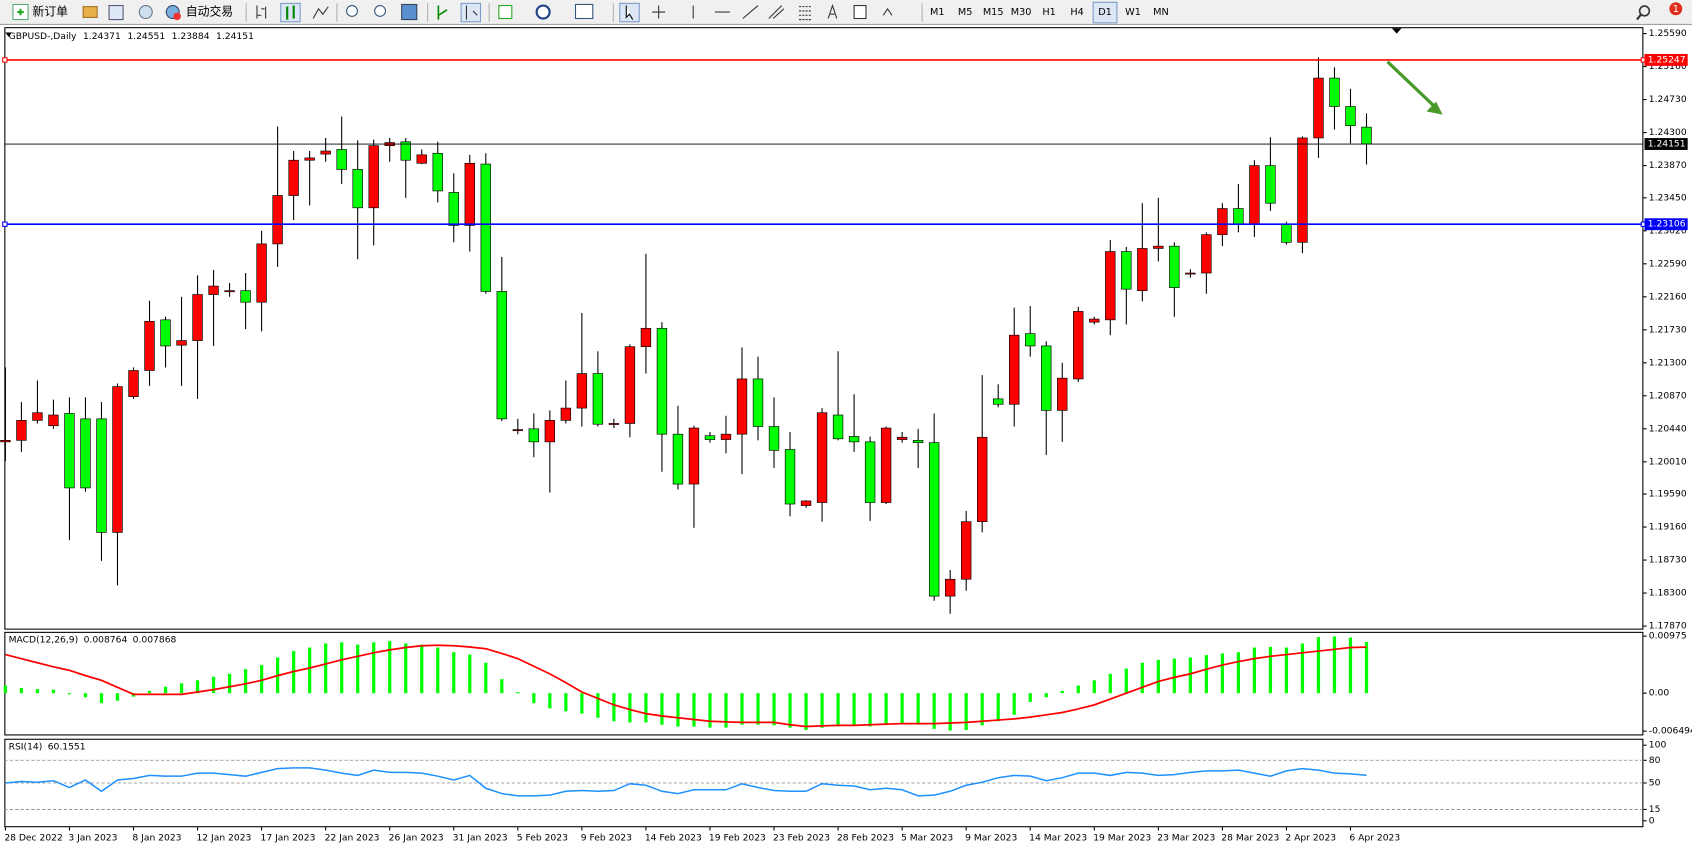  What do you see at coordinates (1668, 428) in the screenshot?
I see `y-tick-label: 1.20440` at bounding box center [1668, 428].